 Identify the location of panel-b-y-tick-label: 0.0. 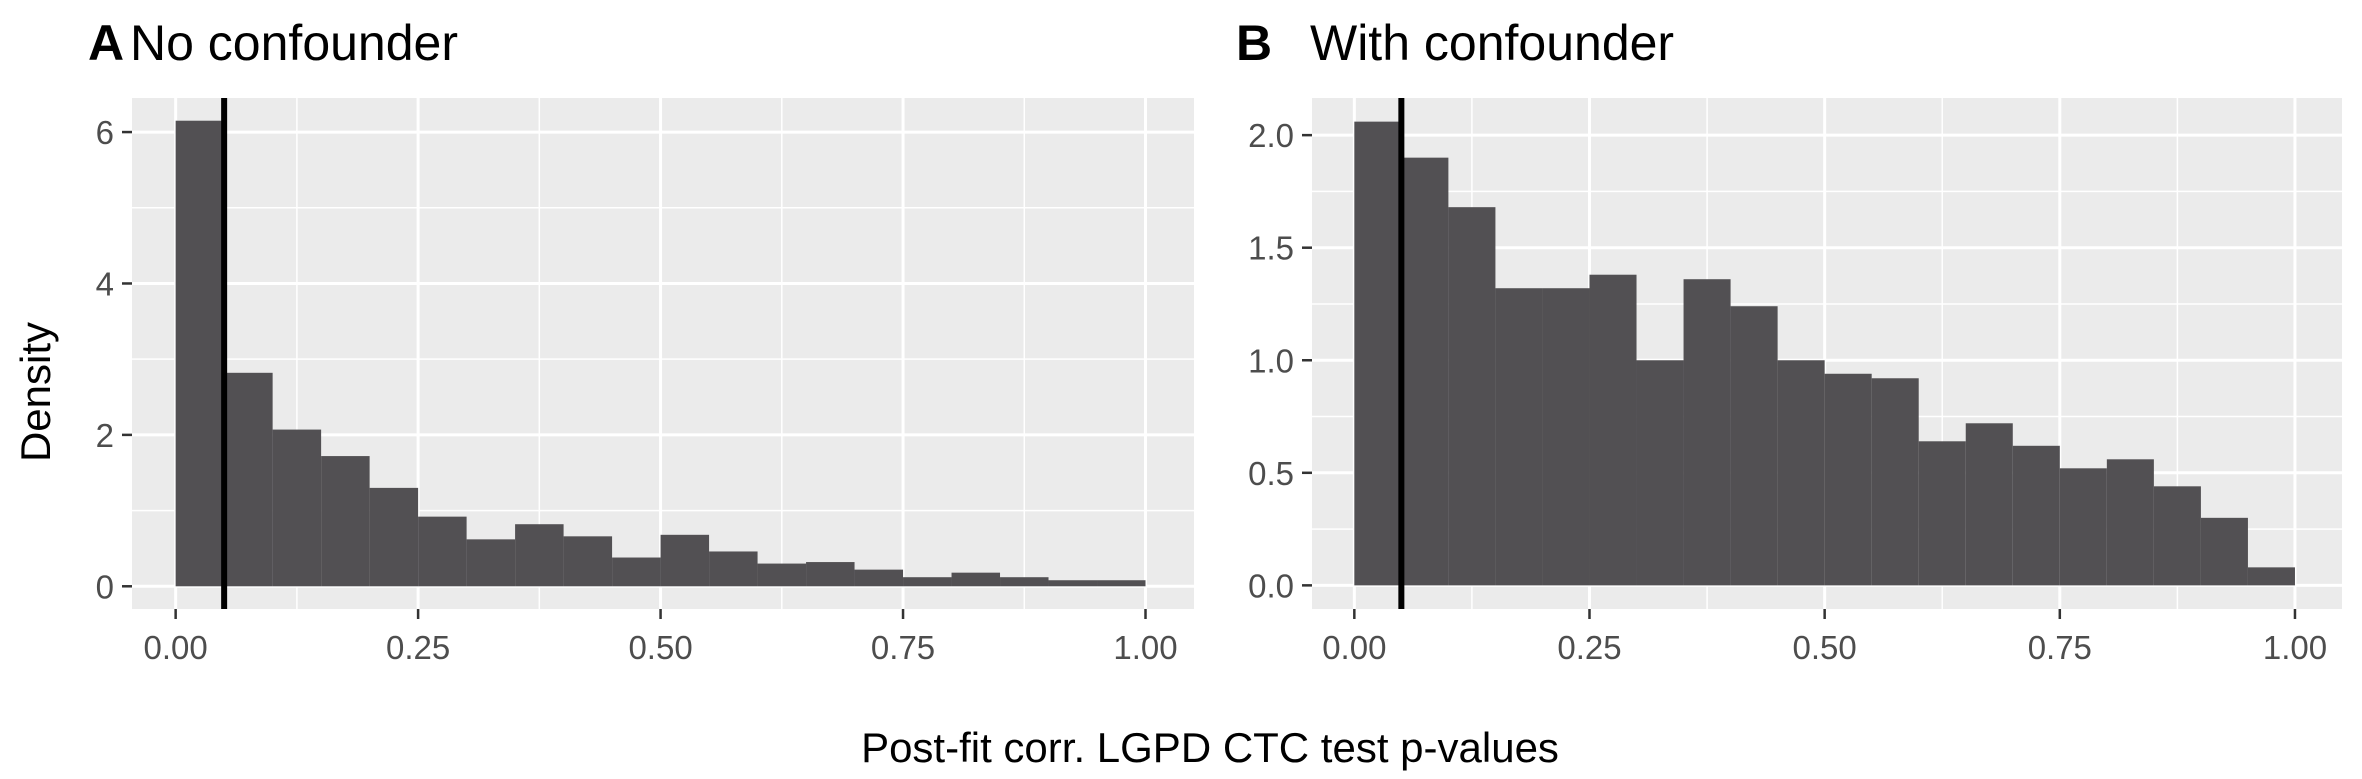
(1271, 585).